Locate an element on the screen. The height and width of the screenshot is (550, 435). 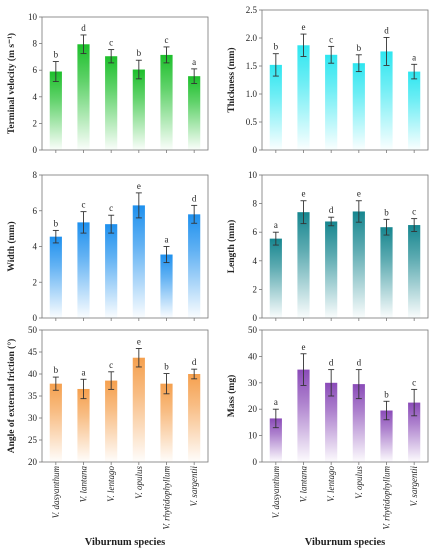
y-tick-label: 30 is located at coordinates (253, 383).